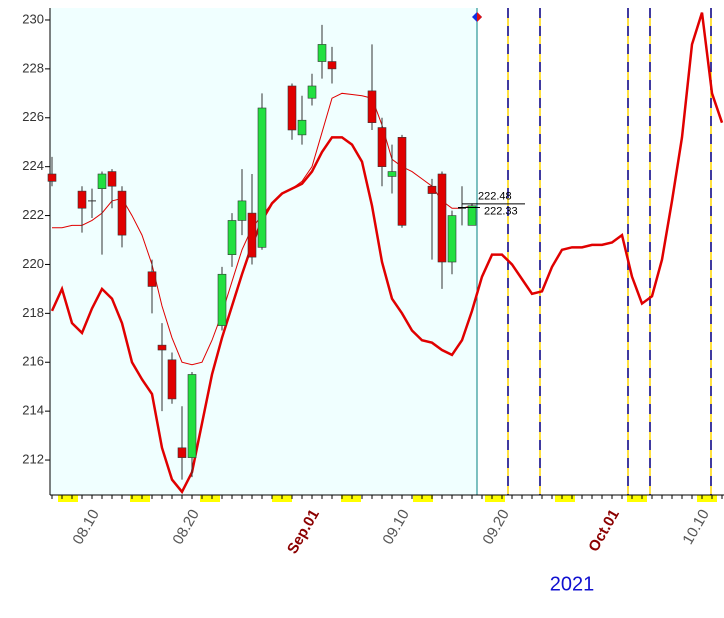 This screenshot has height=618, width=724. What do you see at coordinates (33, 410) in the screenshot?
I see `y-tick-label: 214` at bounding box center [33, 410].